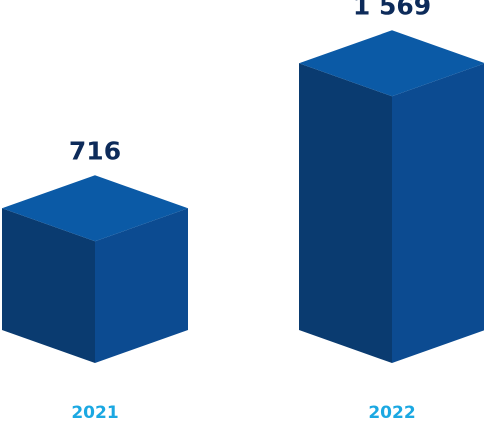  I want to click on x-tick-label: 2021, so click(94, 412).